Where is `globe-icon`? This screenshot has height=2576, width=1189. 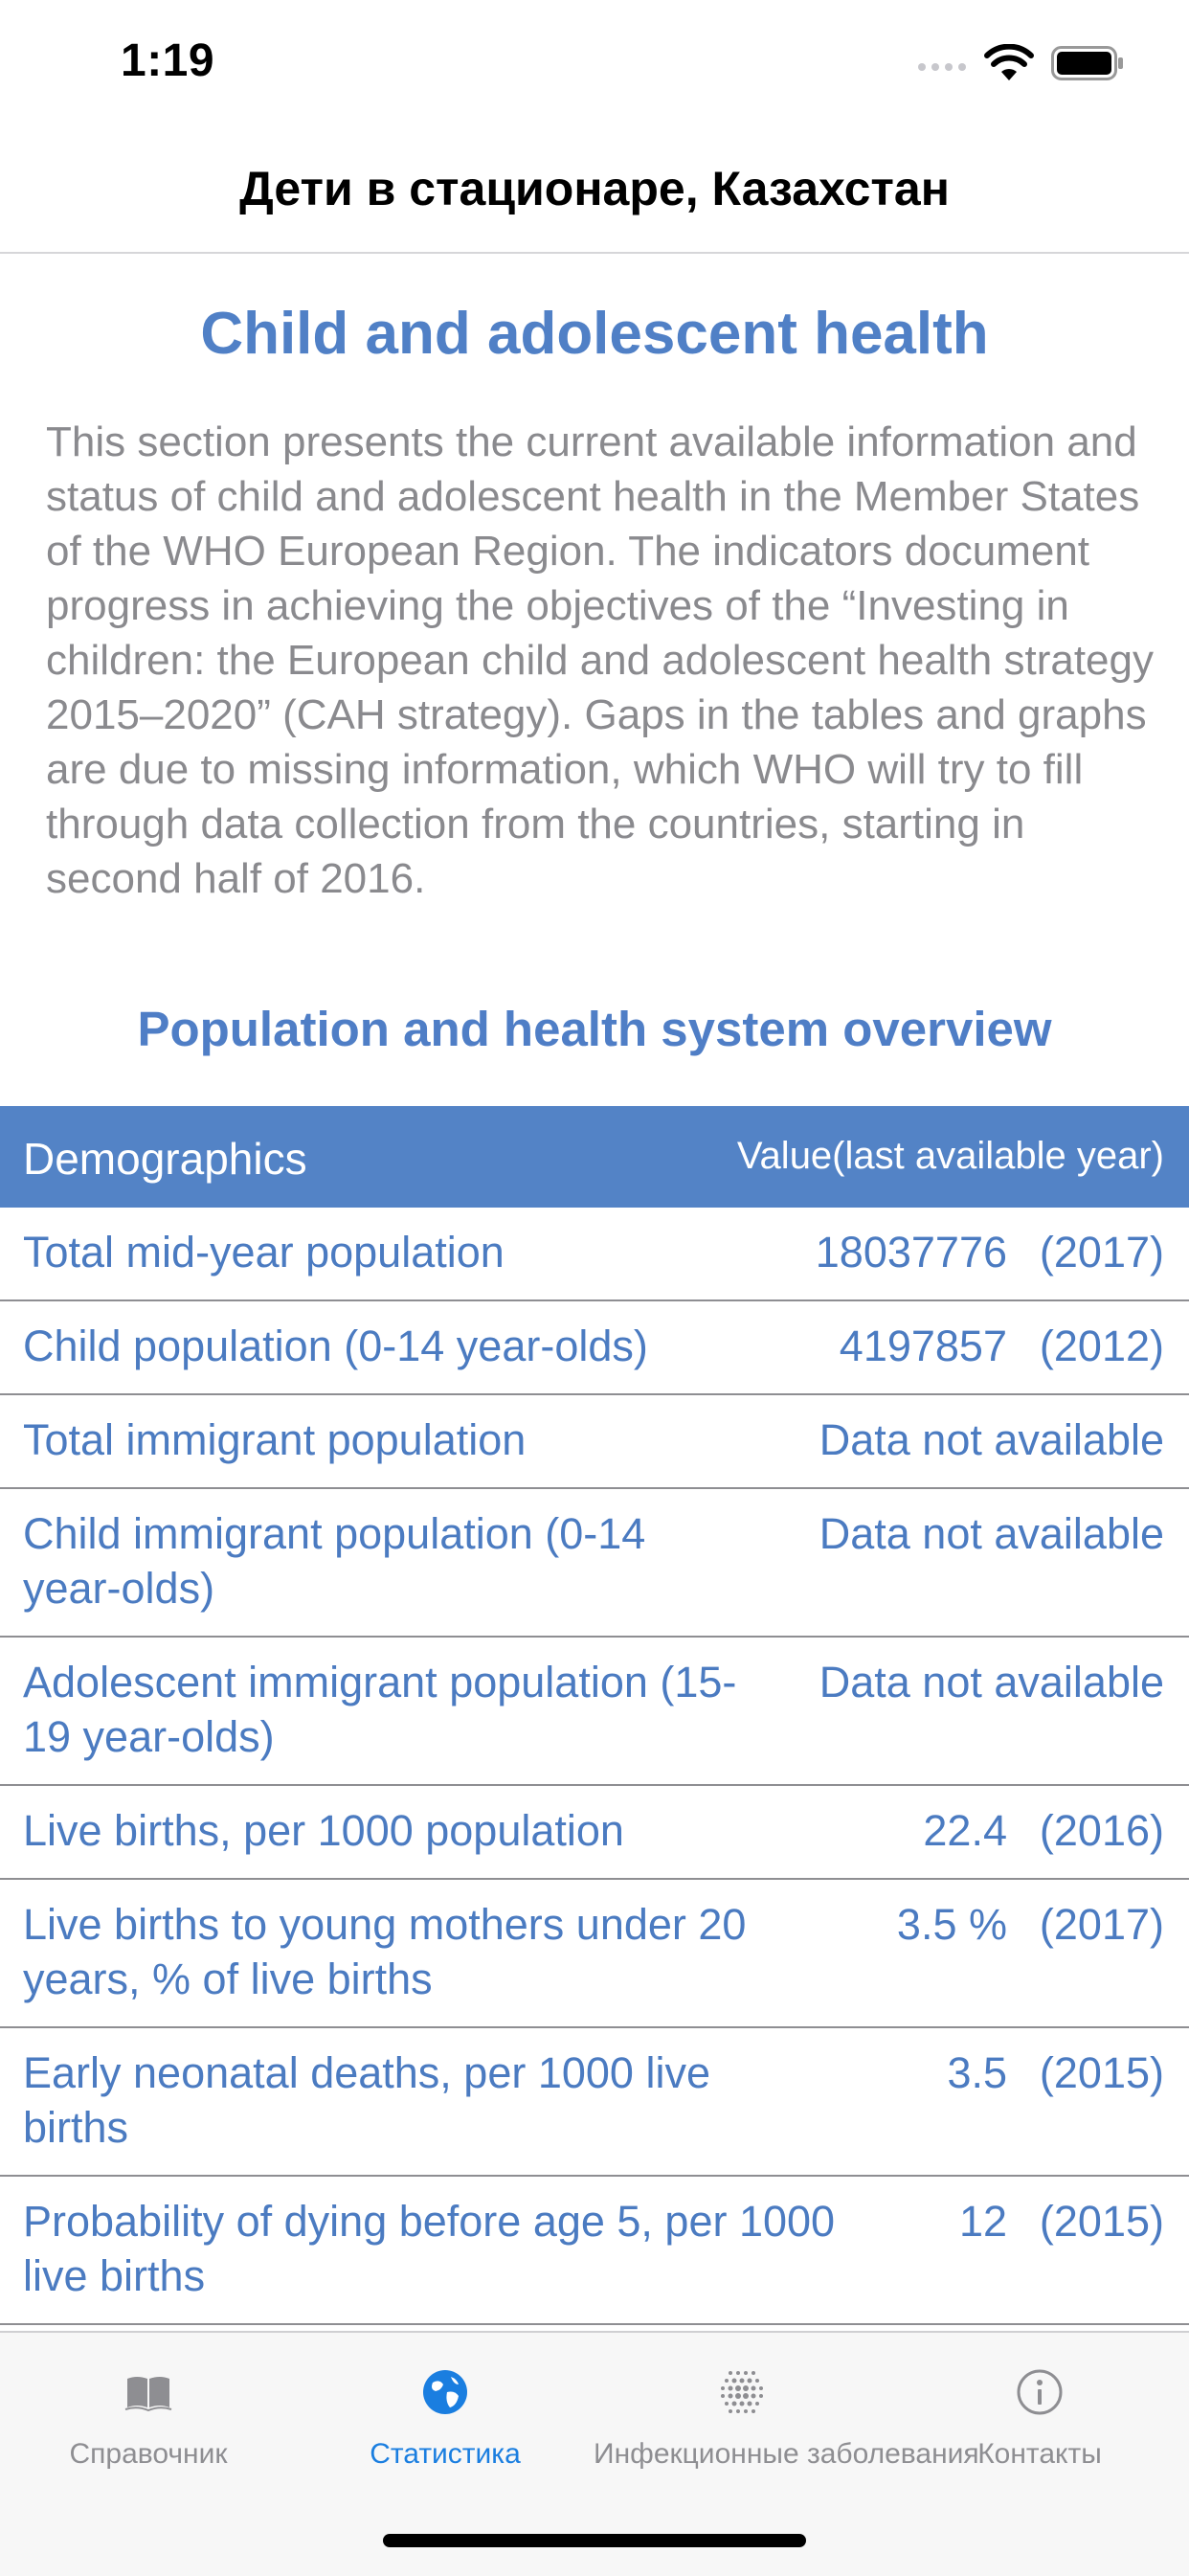
globe-icon is located at coordinates (445, 2392).